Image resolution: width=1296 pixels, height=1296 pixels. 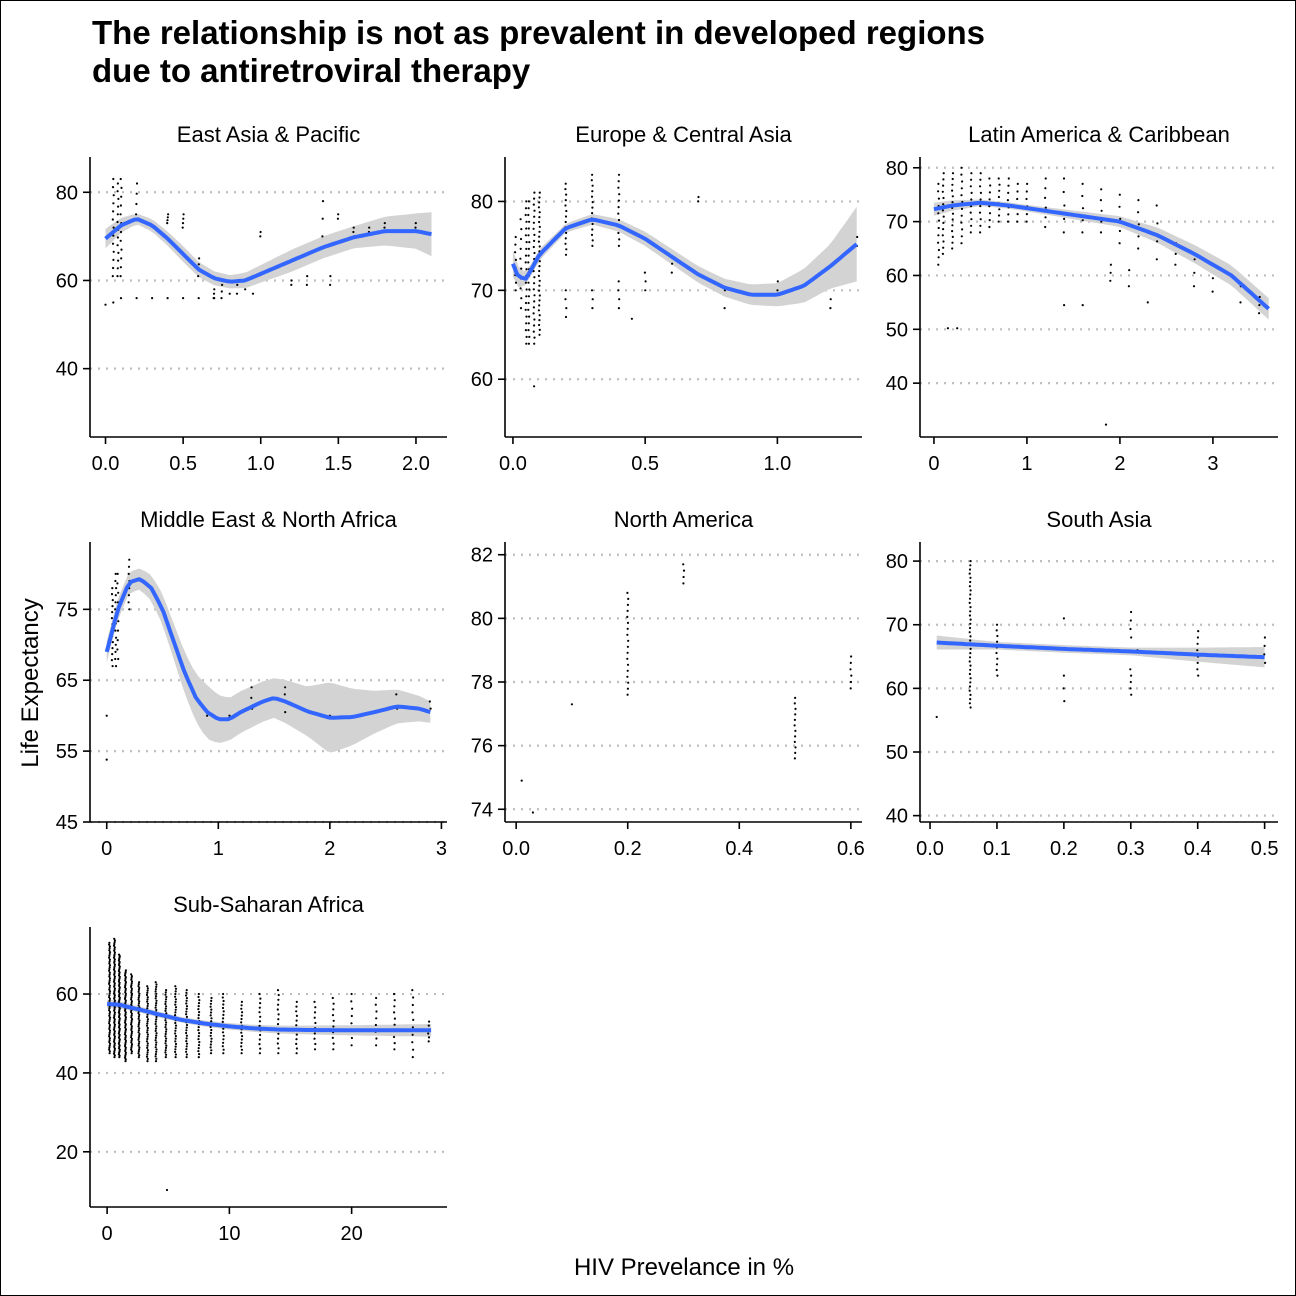 I want to click on y-tick-label-middle-east-and-north-africa-1: 55, so click(x=67, y=752).